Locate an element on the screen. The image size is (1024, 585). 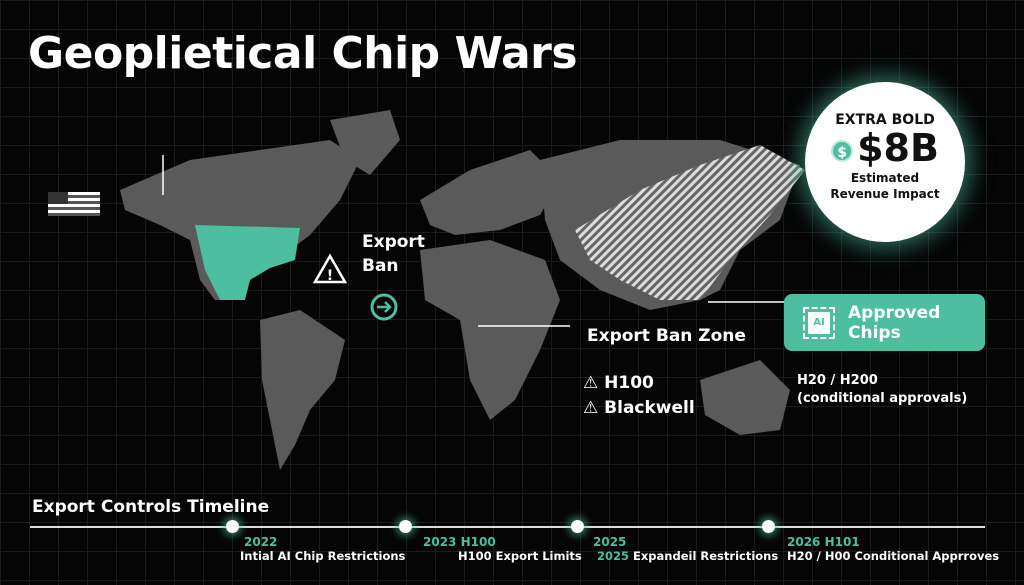
africa is located at coordinates (490, 330).